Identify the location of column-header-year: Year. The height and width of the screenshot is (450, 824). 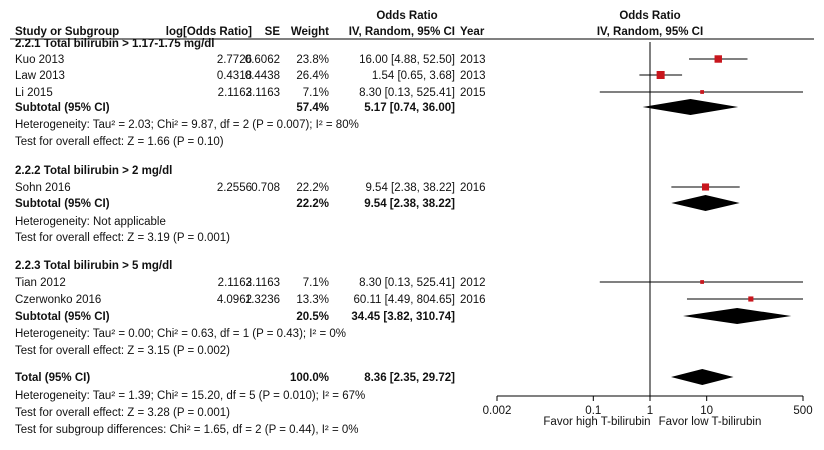
(472, 32).